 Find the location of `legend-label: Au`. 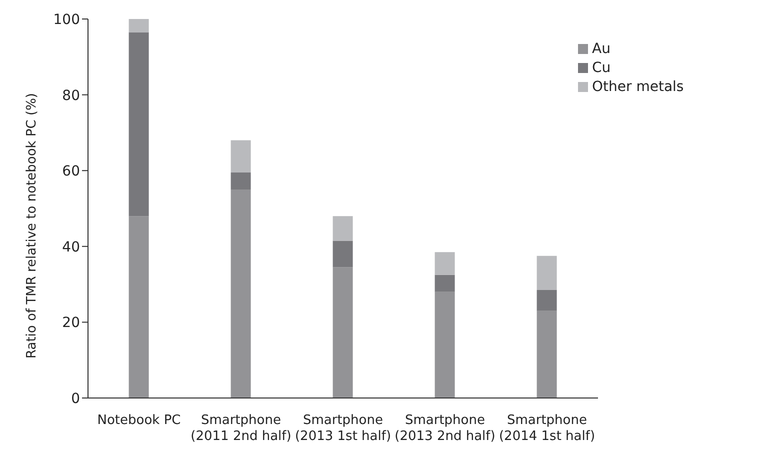

legend-label: Au is located at coordinates (601, 49).